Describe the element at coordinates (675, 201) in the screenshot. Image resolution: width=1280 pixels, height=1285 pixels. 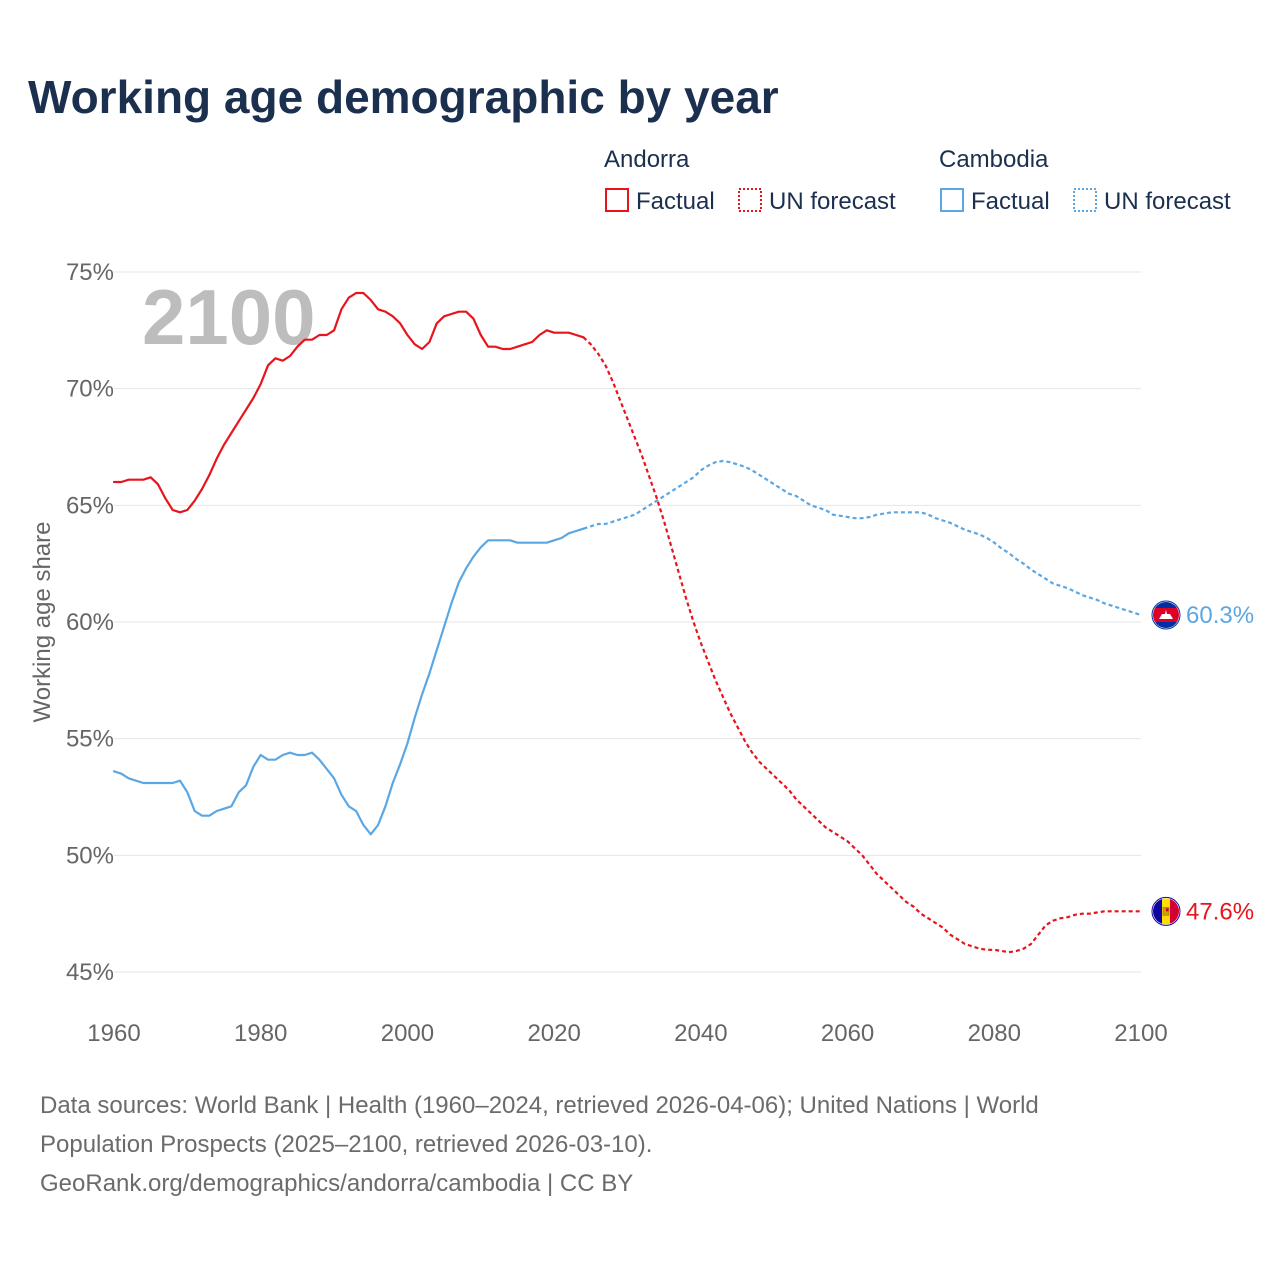
I see `legend-andorra-factual-label: Factual` at that location.